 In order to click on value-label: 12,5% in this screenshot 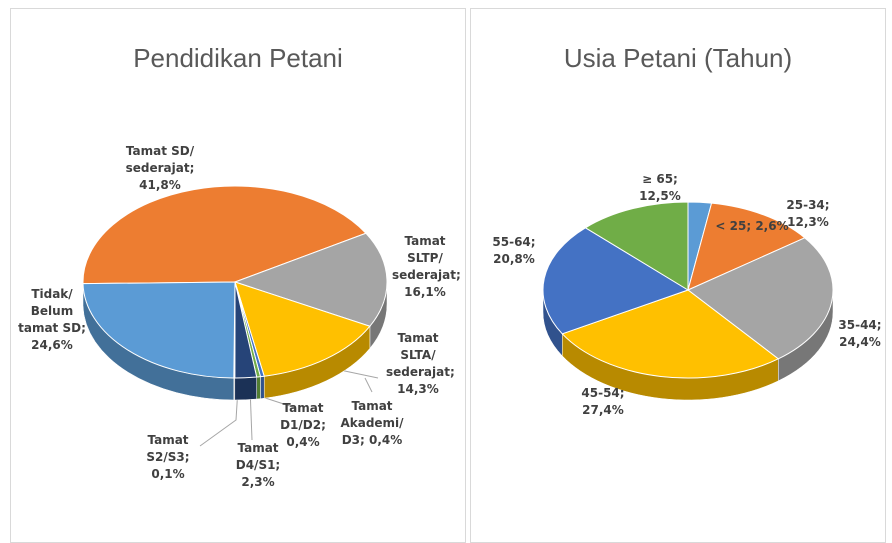, I will do `click(660, 196)`.